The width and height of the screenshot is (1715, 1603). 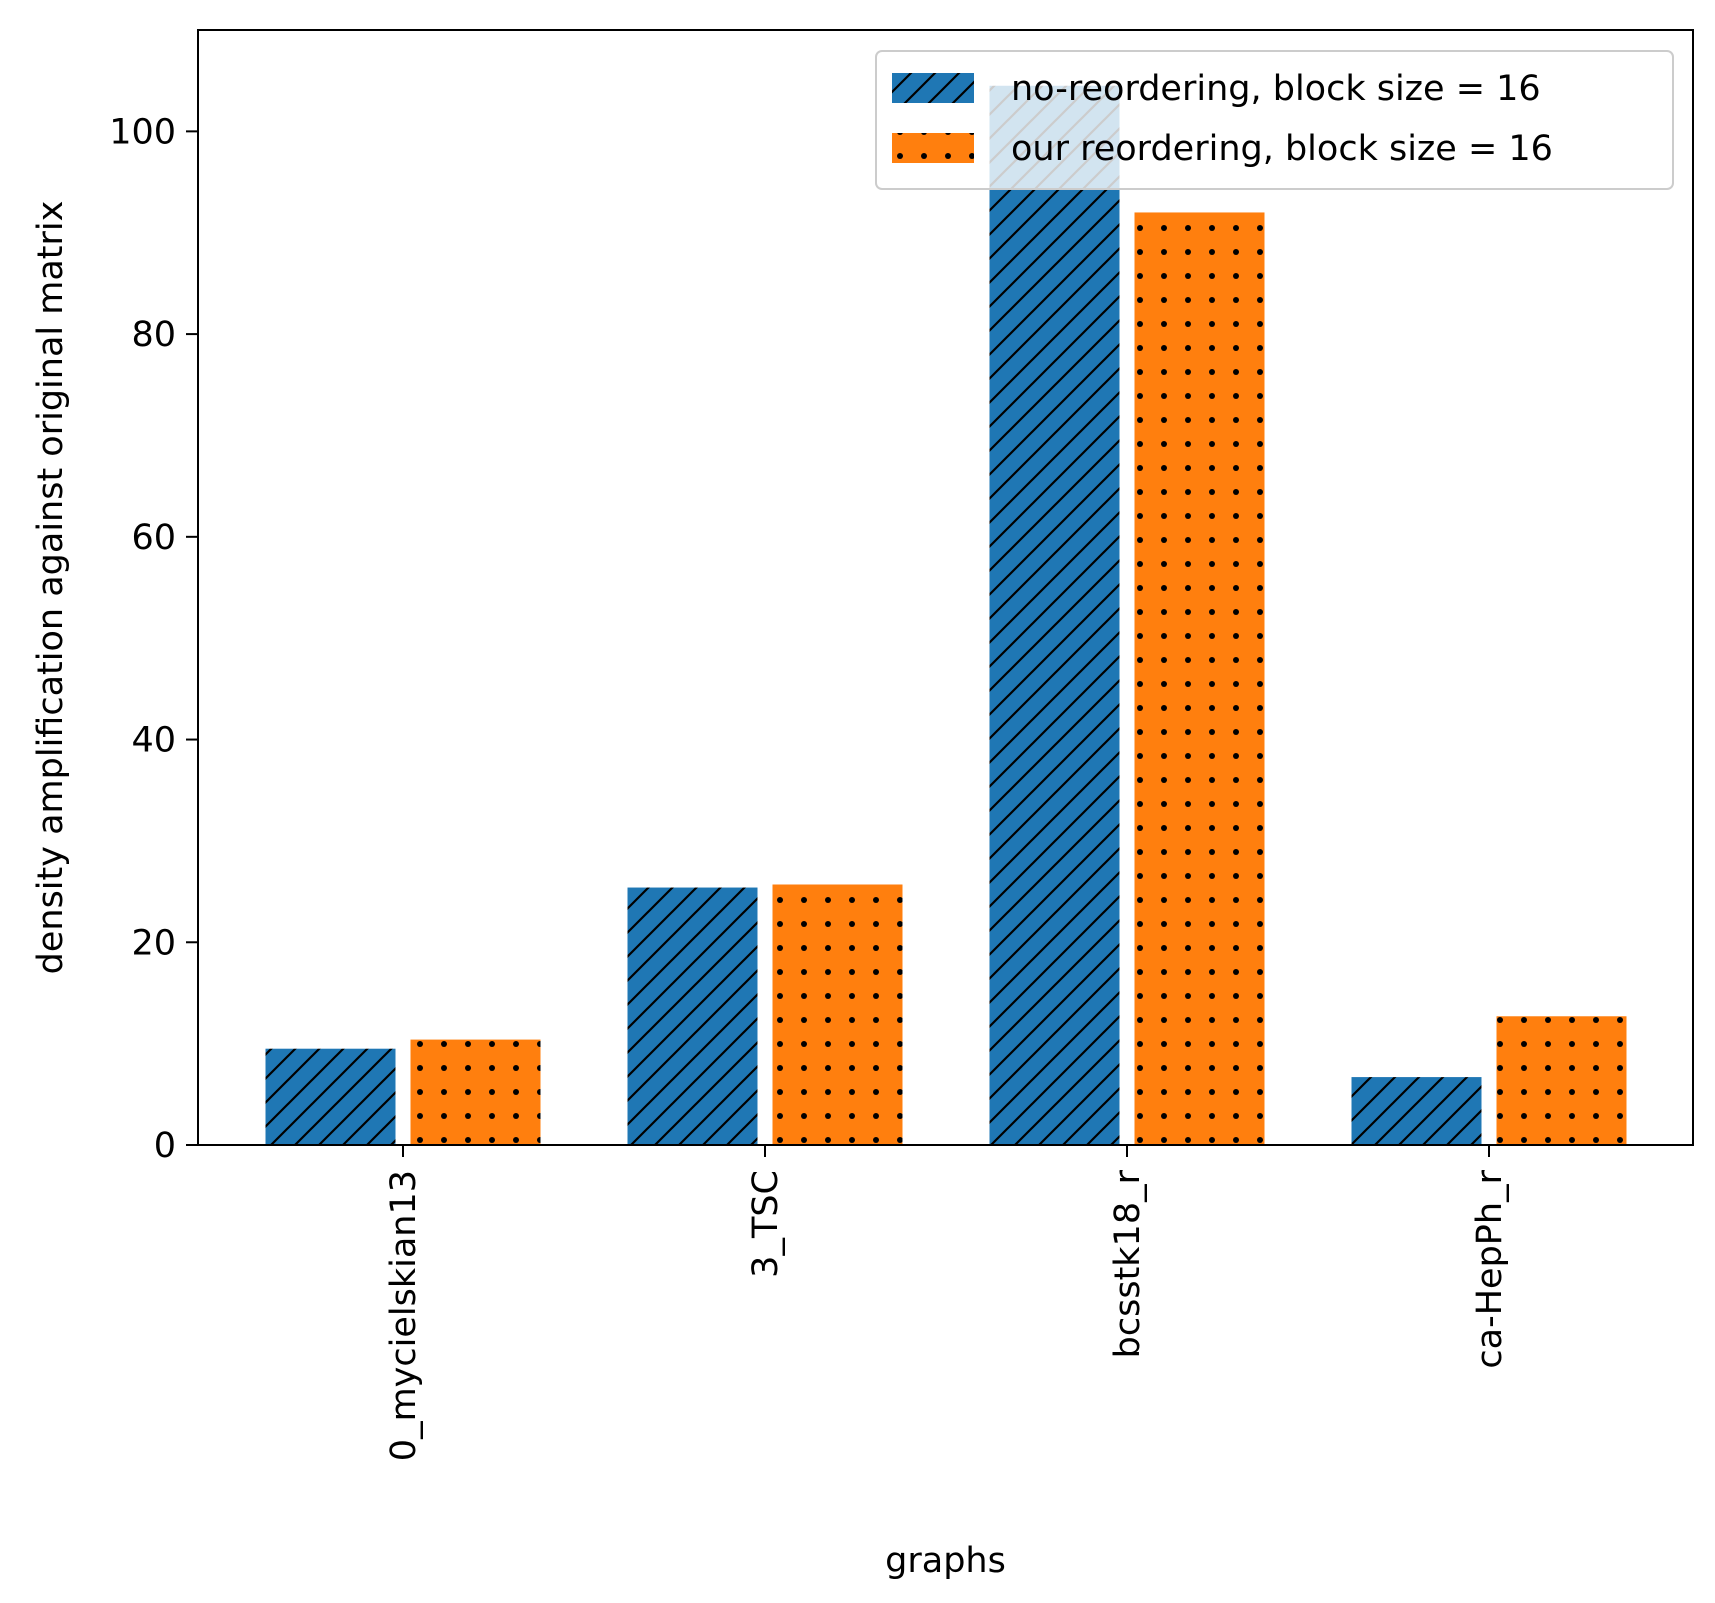 What do you see at coordinates (153, 943) in the screenshot?
I see `y-tick-label: 20` at bounding box center [153, 943].